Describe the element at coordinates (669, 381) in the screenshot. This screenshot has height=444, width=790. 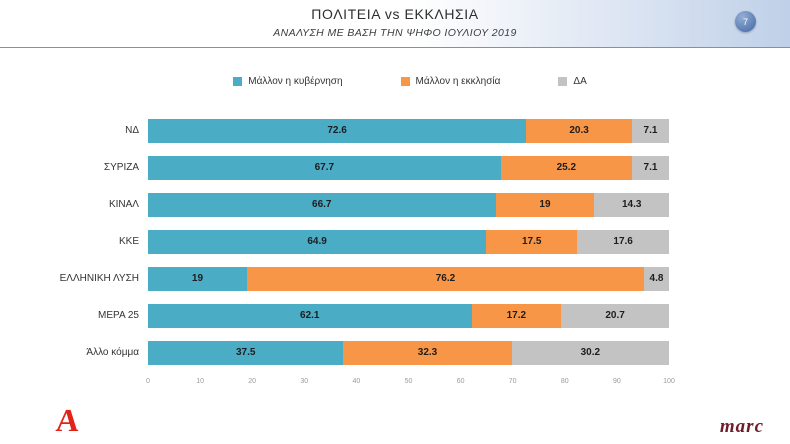
I see `x-axis-tick: 100` at that location.